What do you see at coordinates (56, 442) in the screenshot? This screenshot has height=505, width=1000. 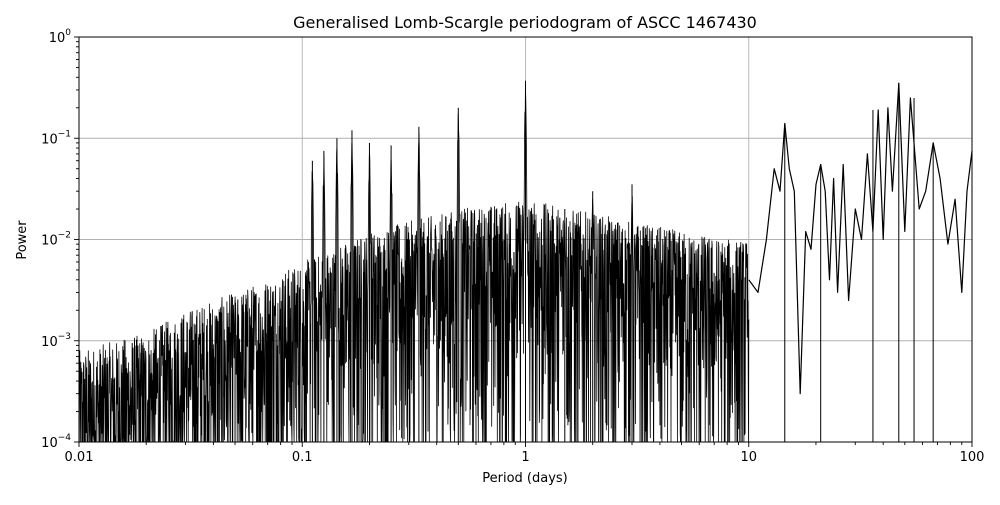 I see `y-tick-label: 10⁻⁴` at bounding box center [56, 442].